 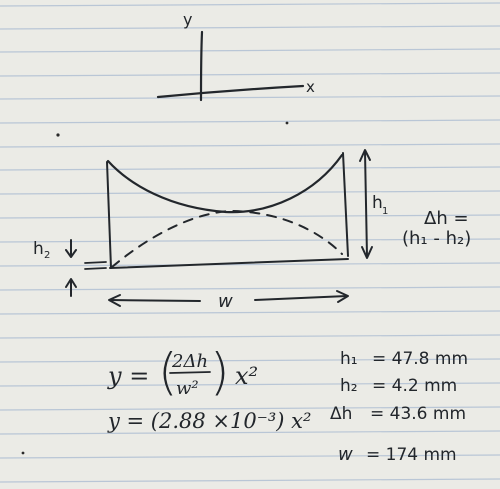 What do you see at coordinates (414, 386) in the screenshot?
I see `measurement-value: = 4.2 mm` at bounding box center [414, 386].